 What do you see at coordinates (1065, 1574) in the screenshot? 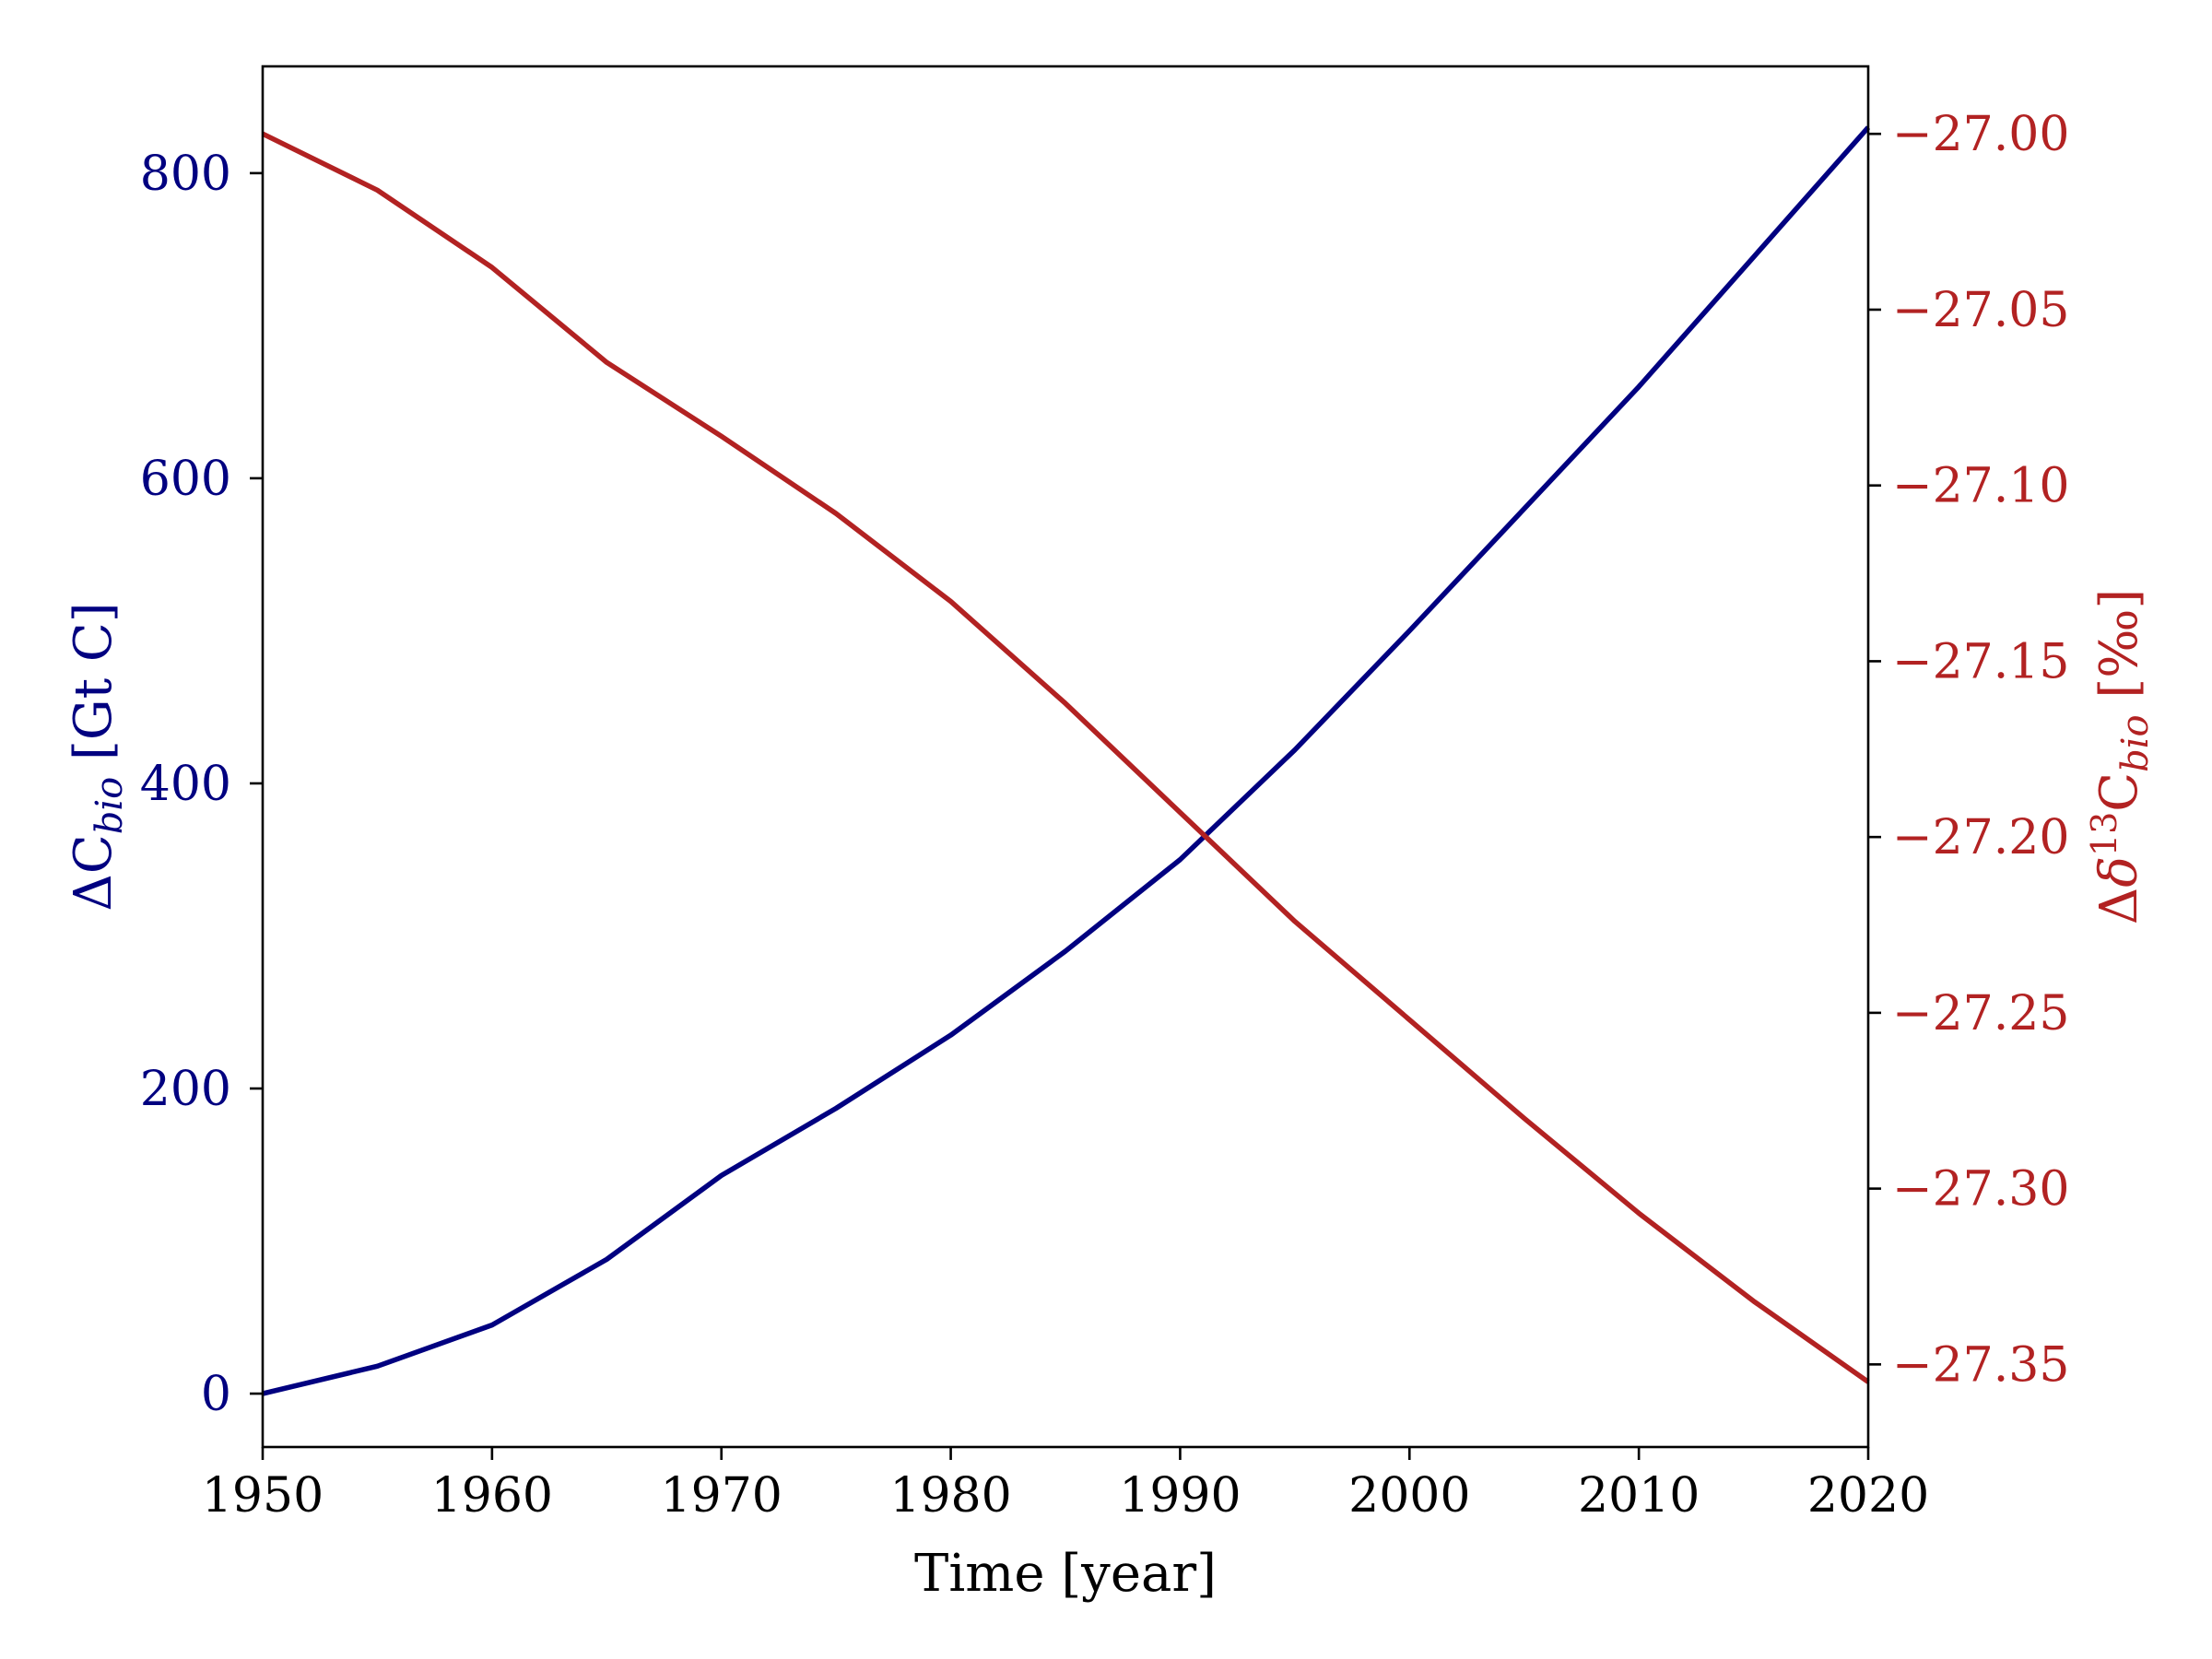
I see `x-axis-title: Time [year]` at bounding box center [1065, 1574].